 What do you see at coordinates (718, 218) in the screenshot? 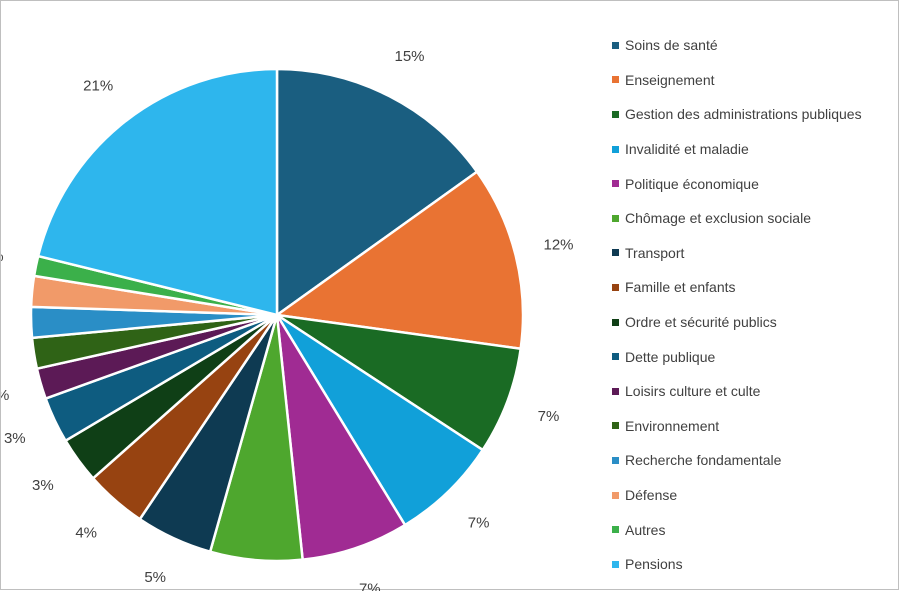
I see `legend-label: Chômage et exclusion sociale` at bounding box center [718, 218].